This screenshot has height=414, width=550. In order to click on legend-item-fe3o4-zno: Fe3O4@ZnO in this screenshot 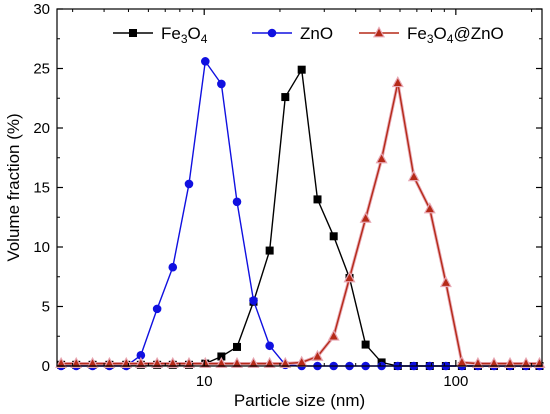, I will do `click(431, 35)`.